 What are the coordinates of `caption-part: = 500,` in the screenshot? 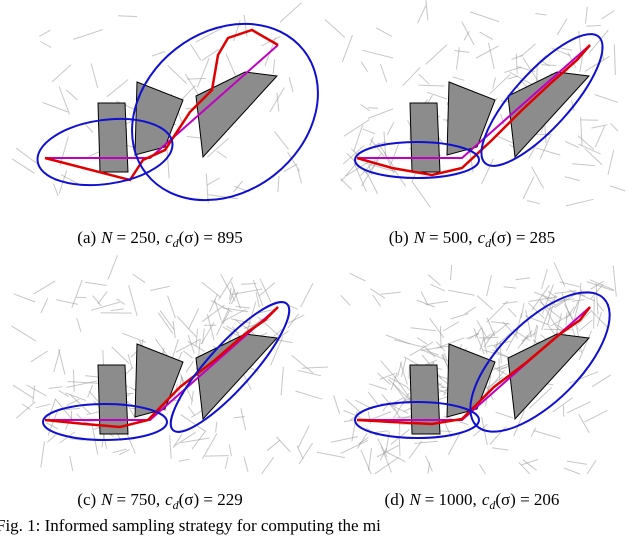 It's located at (451, 237).